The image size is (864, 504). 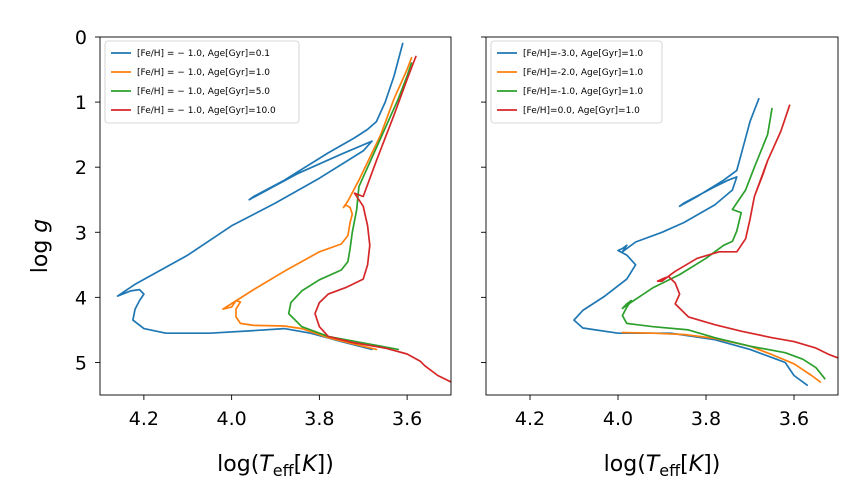 What do you see at coordinates (206, 111) in the screenshot?
I see `legend-entry-label: [Fe/H] = − 1.0, Age[Gyr]=10.0` at bounding box center [206, 111].